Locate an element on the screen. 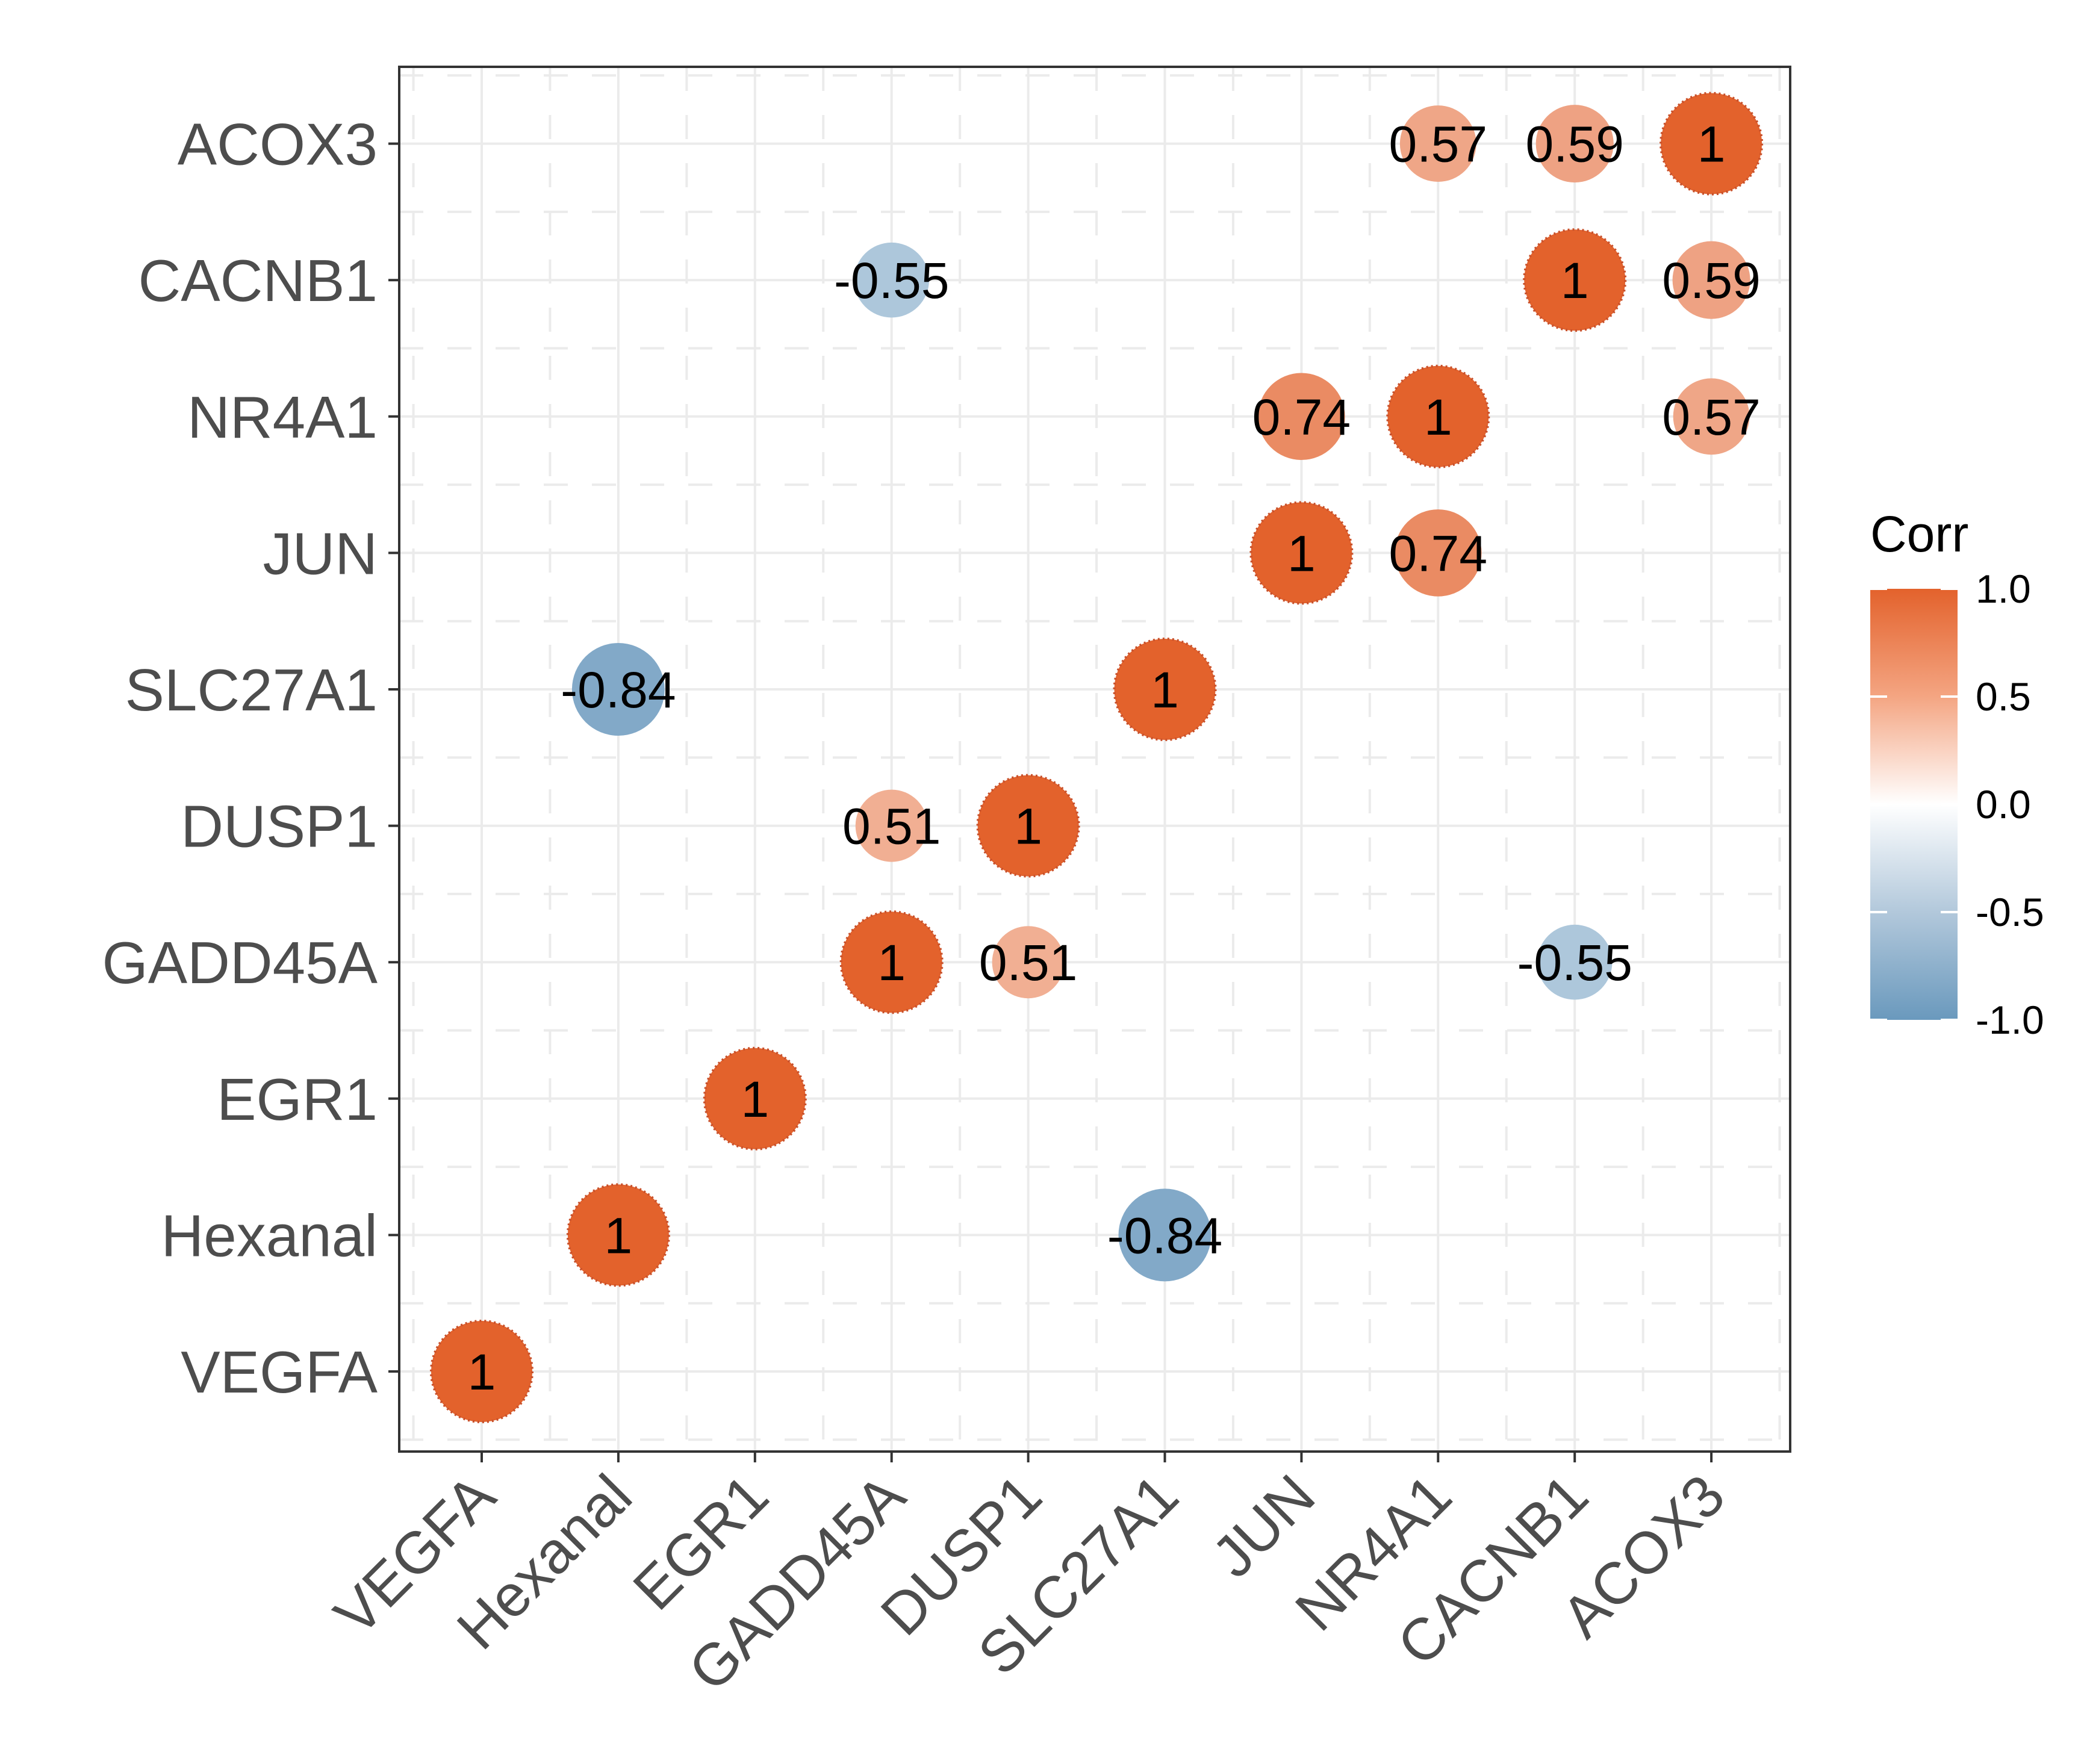 The height and width of the screenshot is (1764, 2081). y-tick-label: EGR1 is located at coordinates (297, 1099).